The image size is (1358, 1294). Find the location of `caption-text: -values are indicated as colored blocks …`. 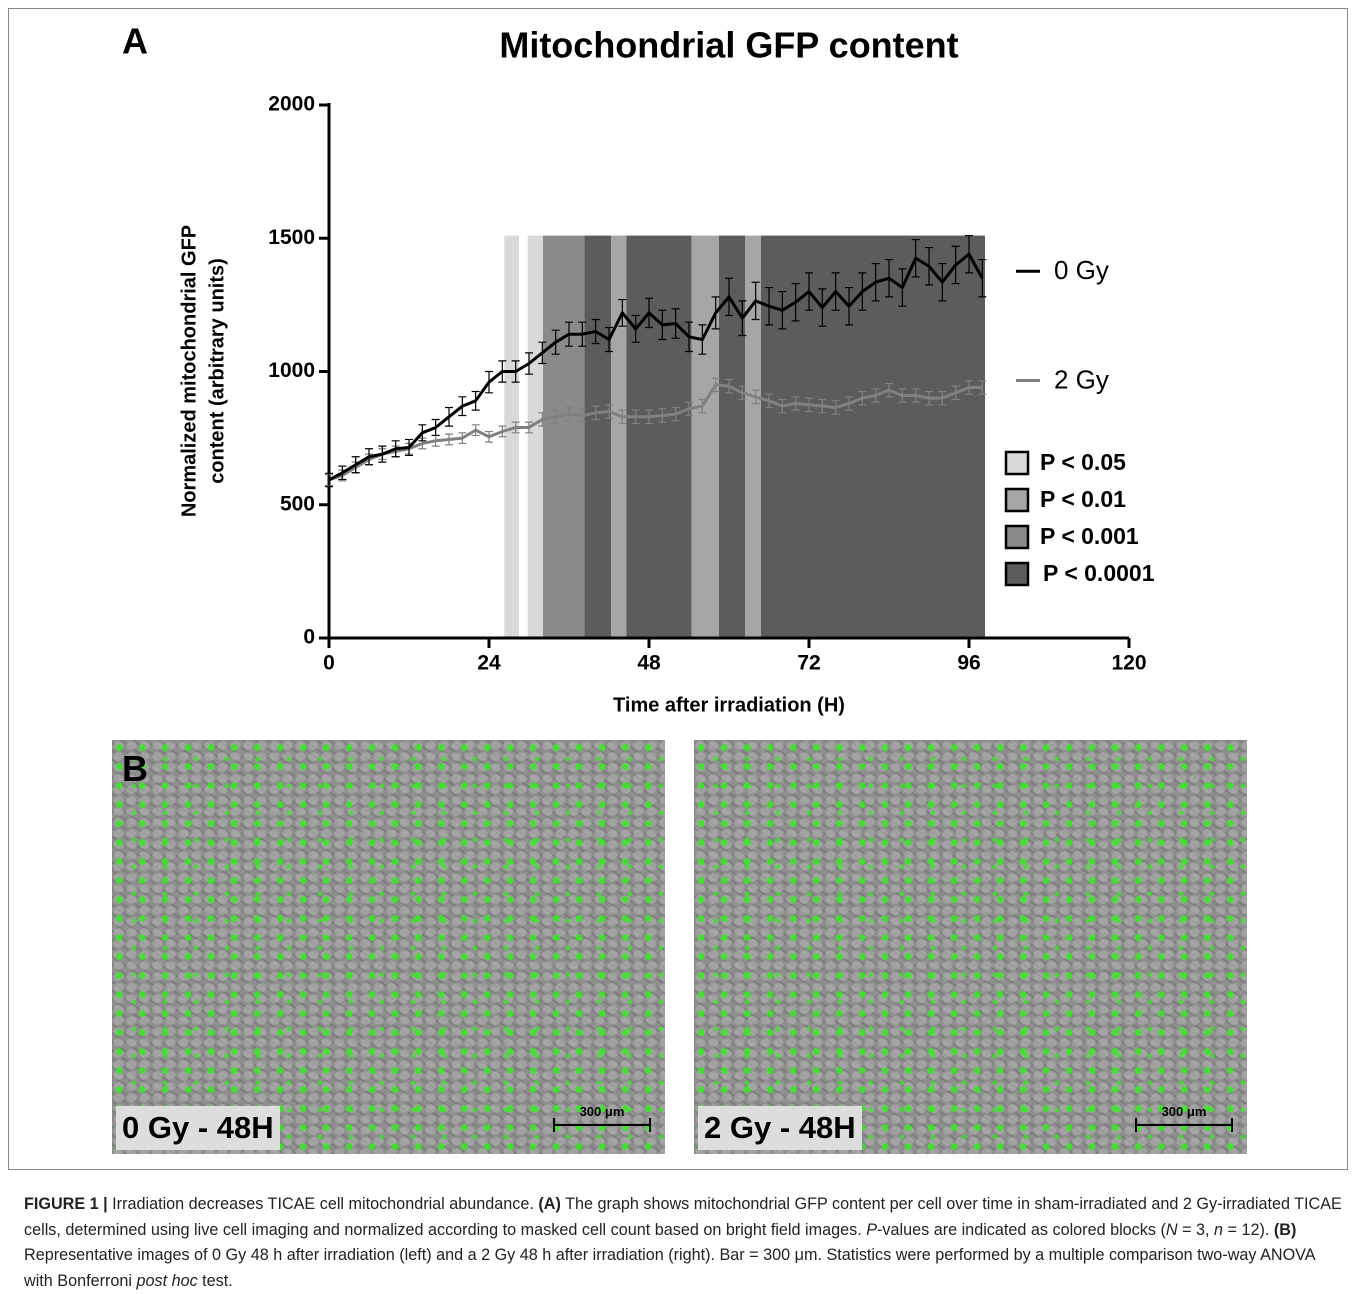

caption-text: -values are indicated as colored blocks … is located at coordinates (1021, 1229).